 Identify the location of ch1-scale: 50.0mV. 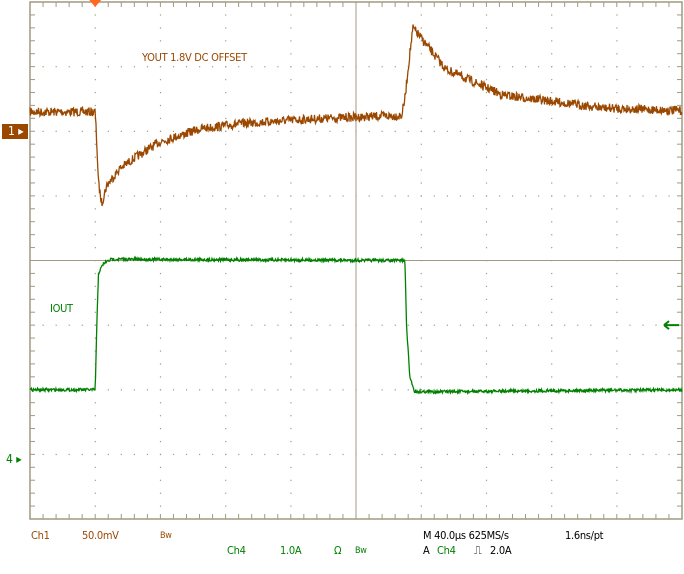
(100, 535).